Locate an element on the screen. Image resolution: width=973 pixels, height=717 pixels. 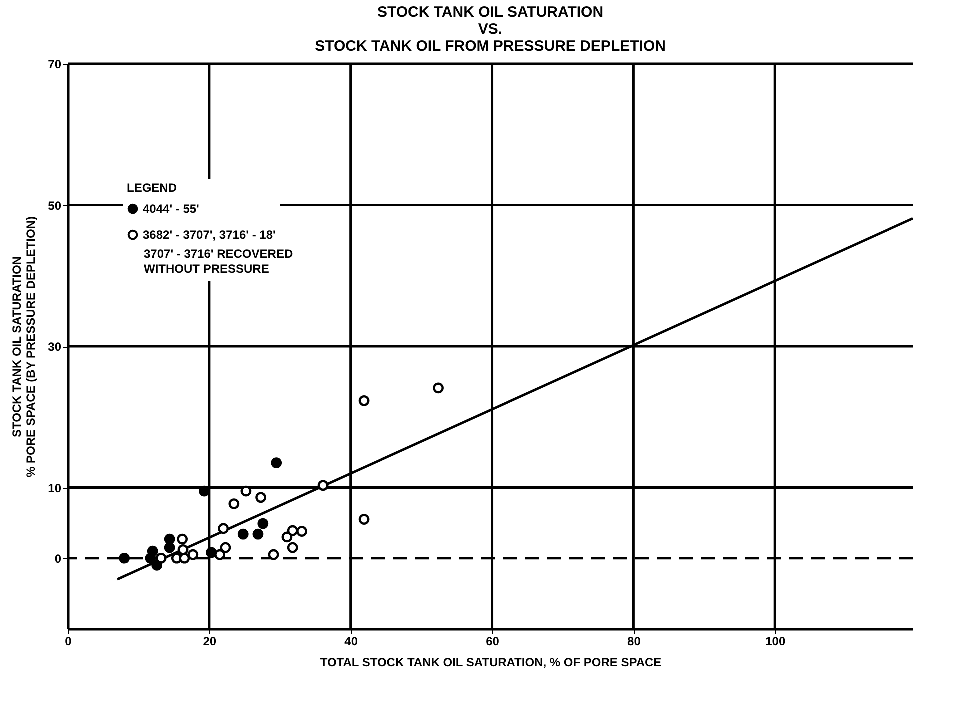
annotation: 3707' - 3716' RECOVERED WITHOUT PRESSURE is located at coordinates (219, 261).